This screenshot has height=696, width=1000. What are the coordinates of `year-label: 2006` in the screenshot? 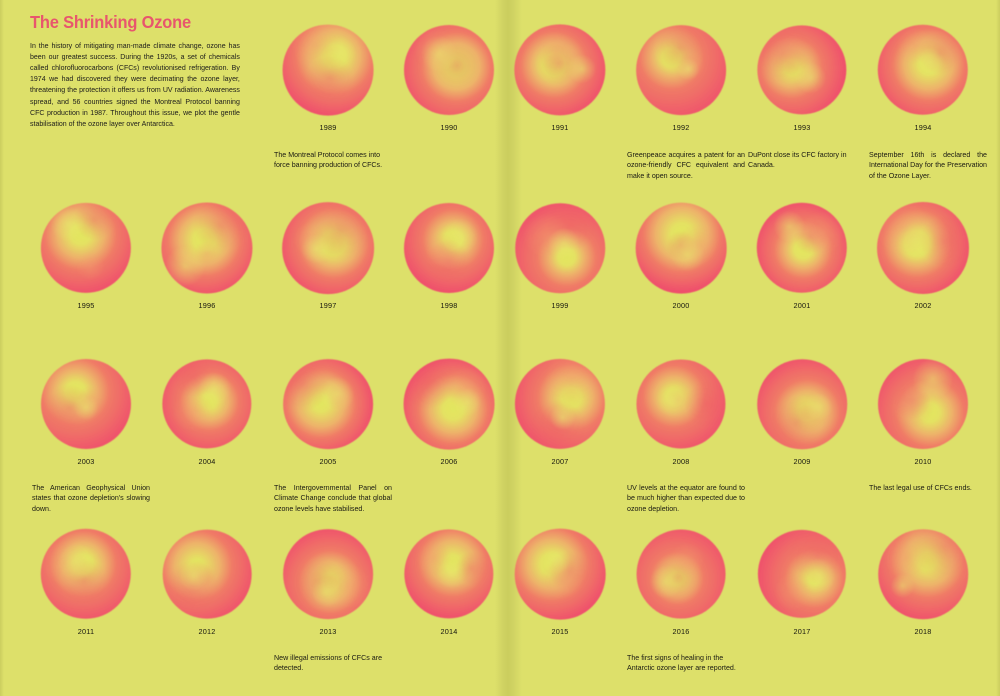 It's located at (449, 461).